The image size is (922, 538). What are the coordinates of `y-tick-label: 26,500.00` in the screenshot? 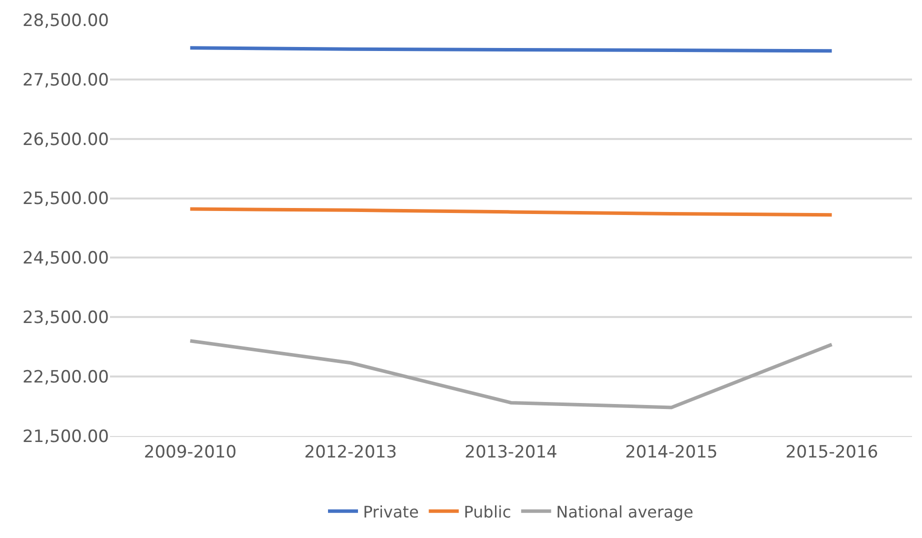 It's located at (65, 140).